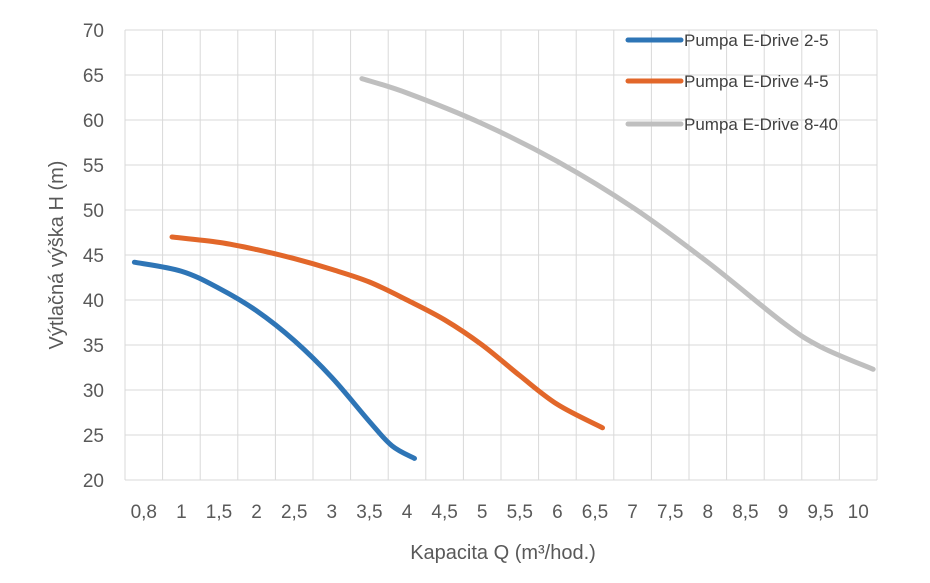  I want to click on x-tick-label: 1,5, so click(219, 512).